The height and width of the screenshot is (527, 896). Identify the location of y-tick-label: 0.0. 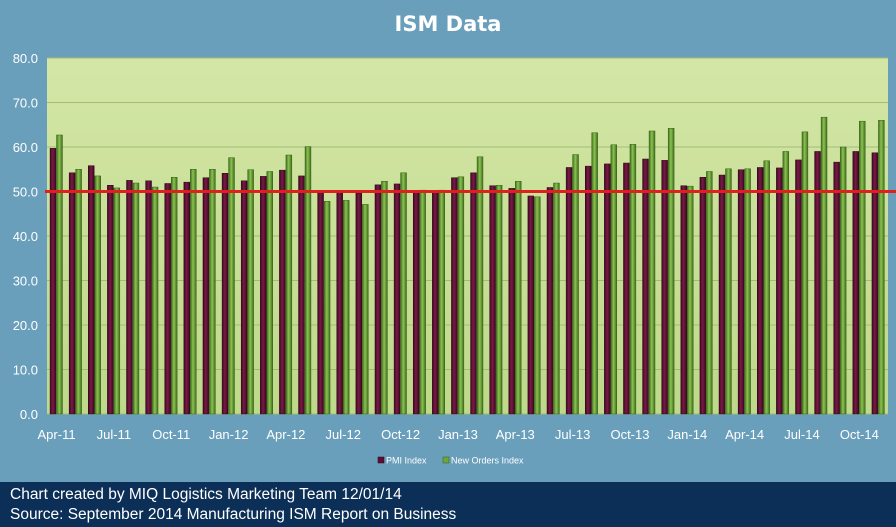
(29, 414).